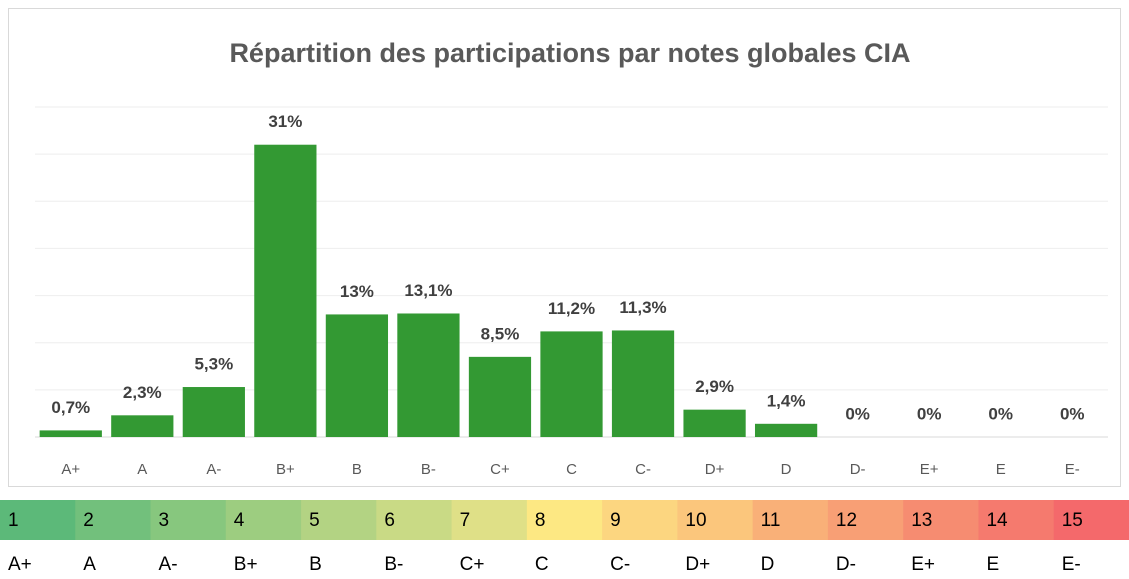  I want to click on scale-number: 11, so click(771, 520).